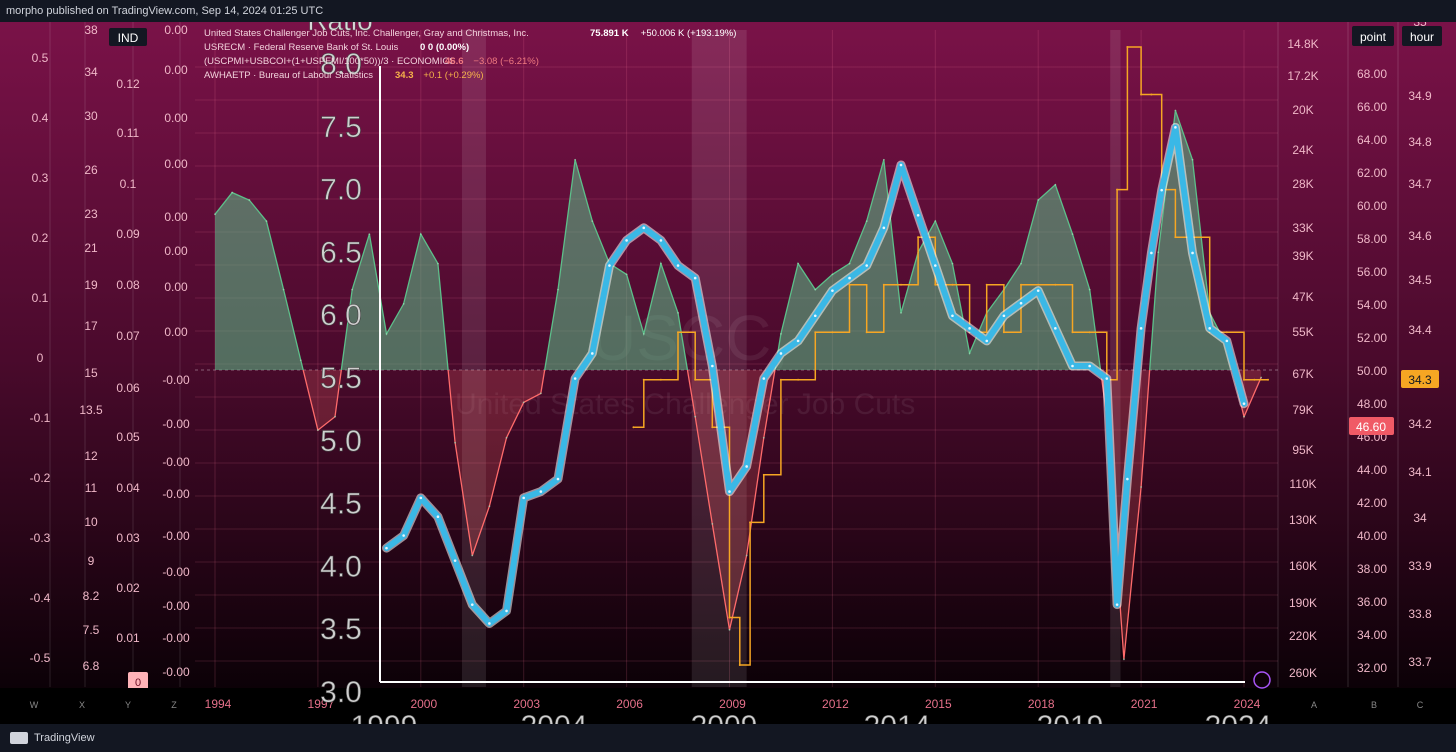 This screenshot has width=1456, height=752. What do you see at coordinates (1420, 236) in the screenshot?
I see `hour-tick: 34.6` at bounding box center [1420, 236].